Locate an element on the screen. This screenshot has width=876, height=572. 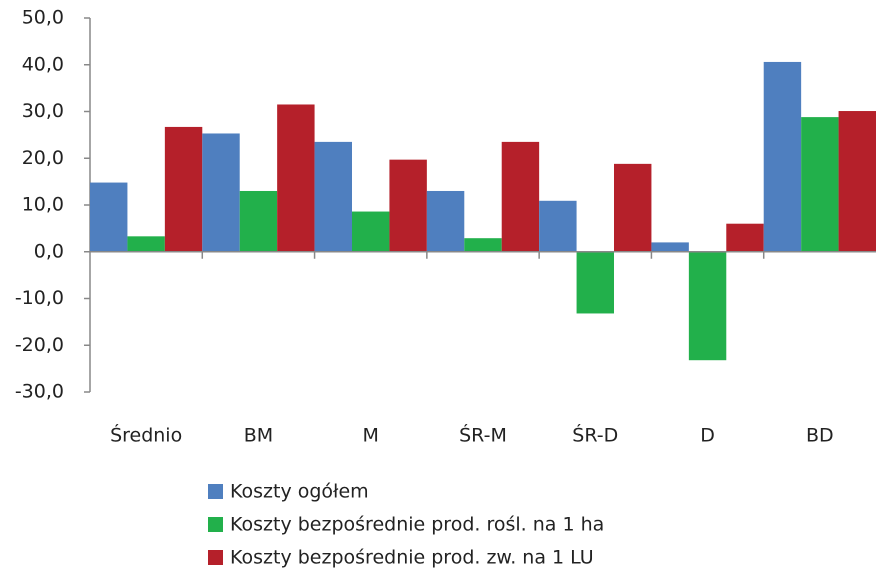
y-tick-label: -30,0 is located at coordinates (39, 392).